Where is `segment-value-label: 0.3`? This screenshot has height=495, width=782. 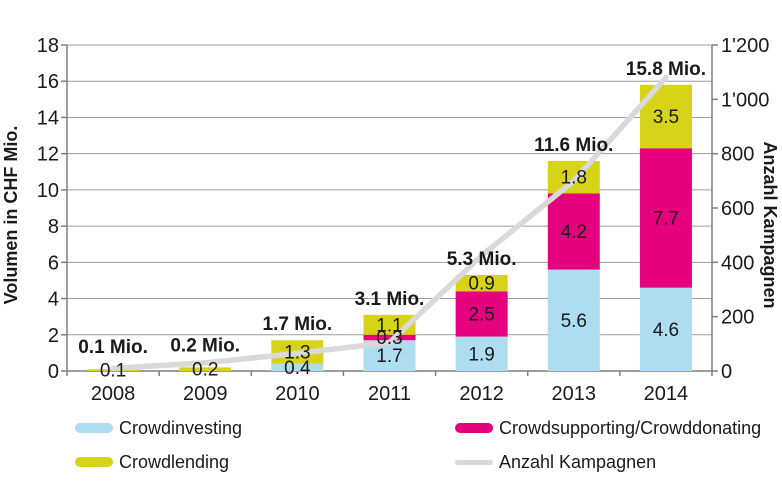 segment-value-label: 0.3 is located at coordinates (389, 338).